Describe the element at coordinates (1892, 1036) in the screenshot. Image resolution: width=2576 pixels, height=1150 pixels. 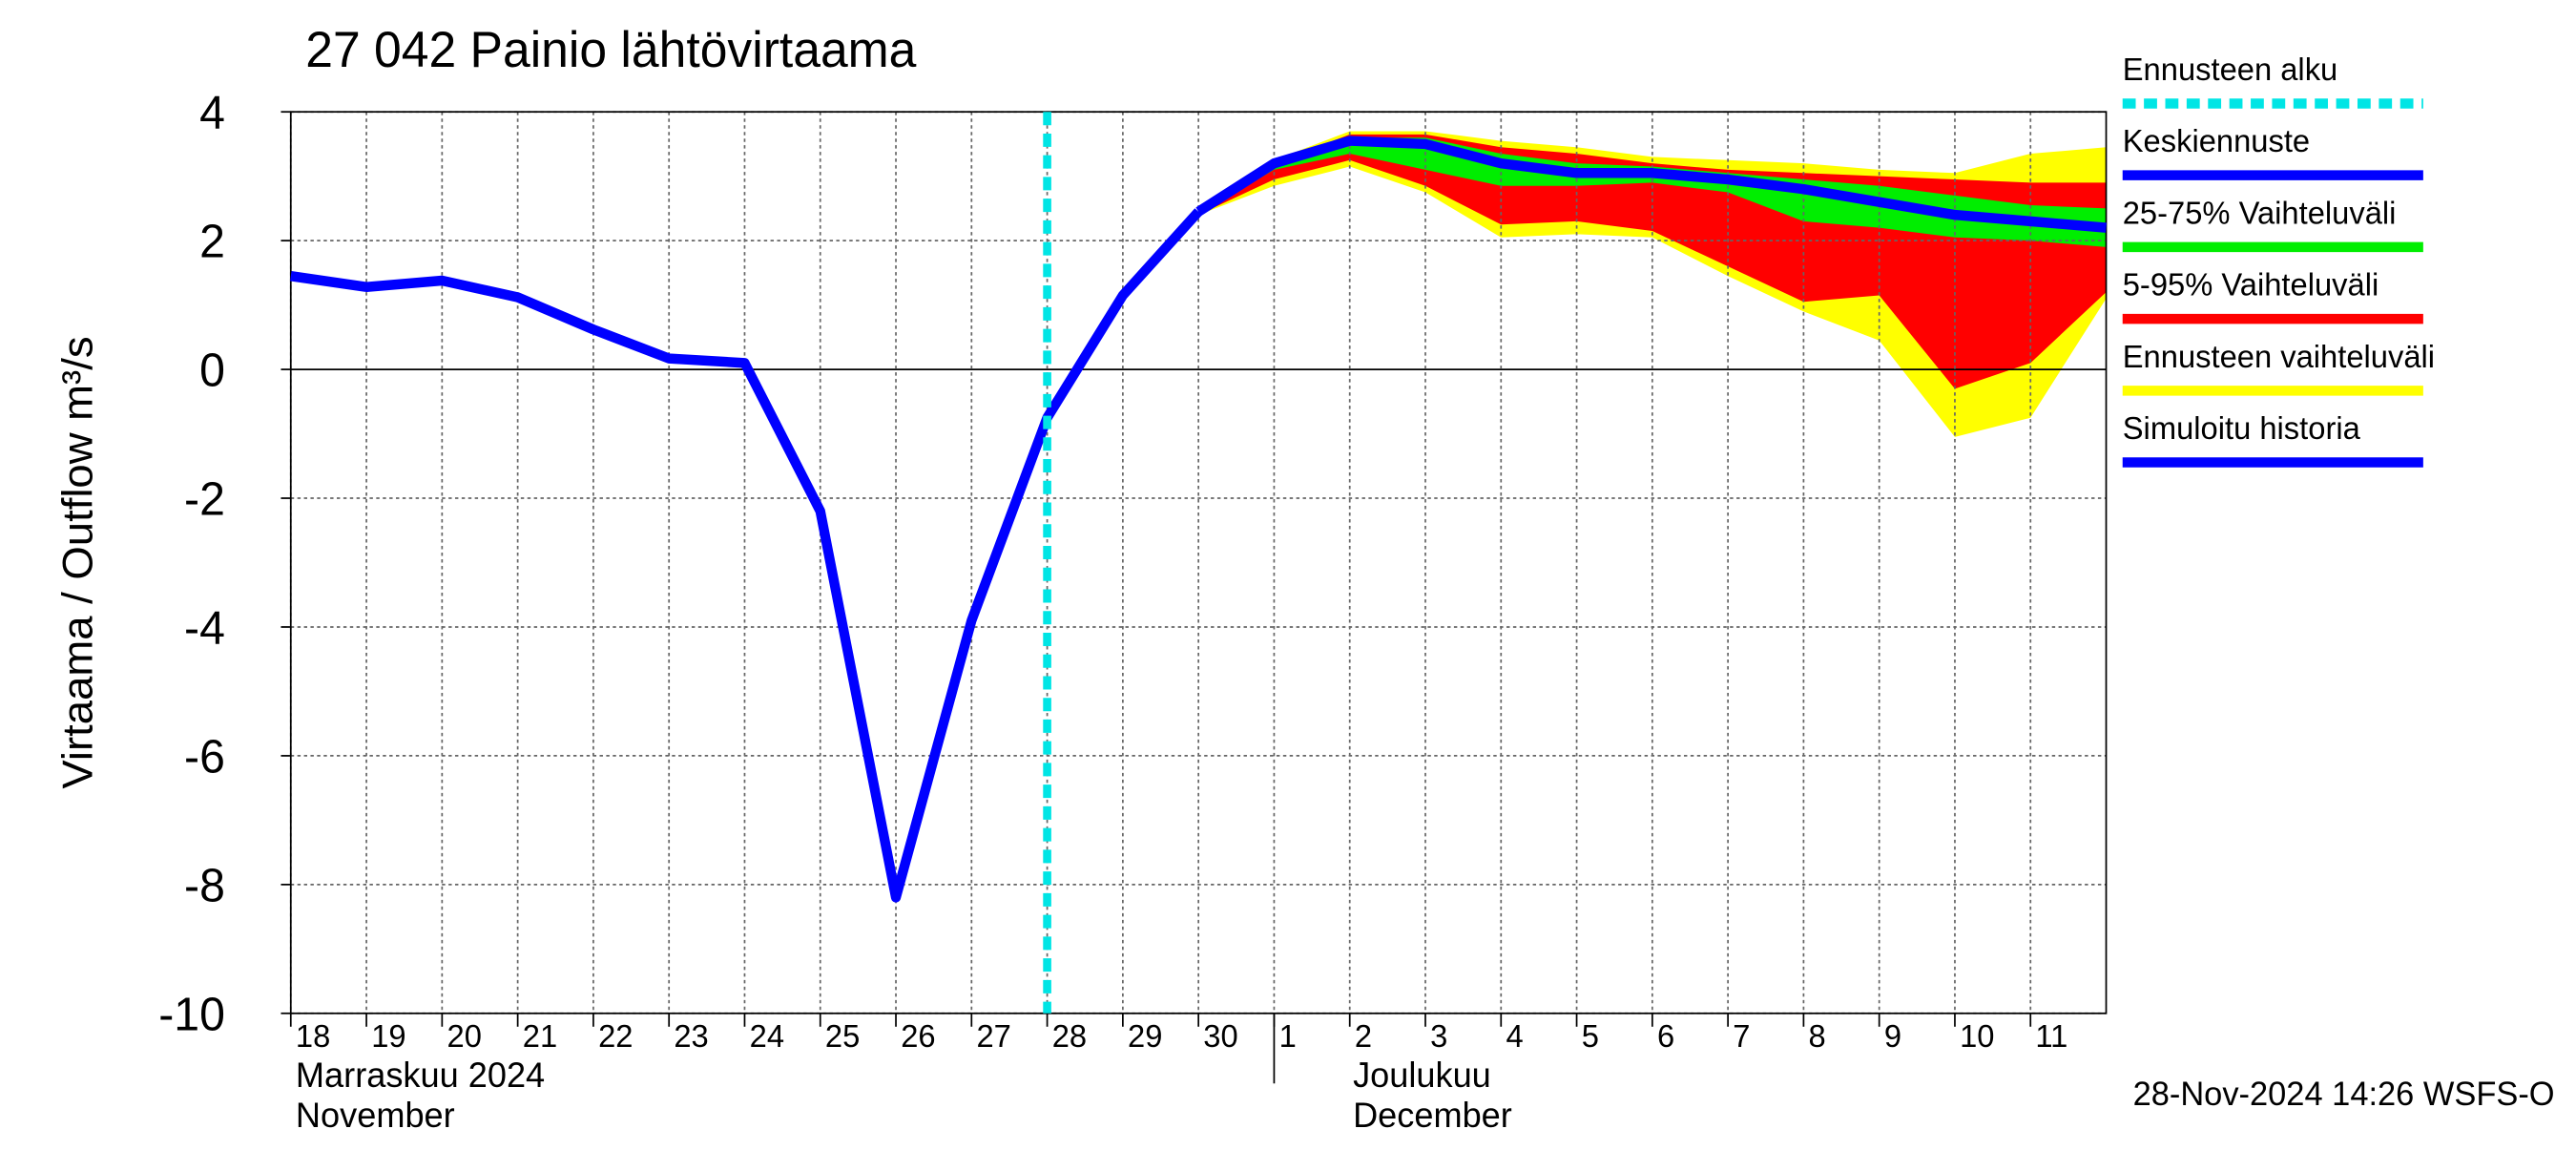
I see `x-tick-label: 9` at that location.